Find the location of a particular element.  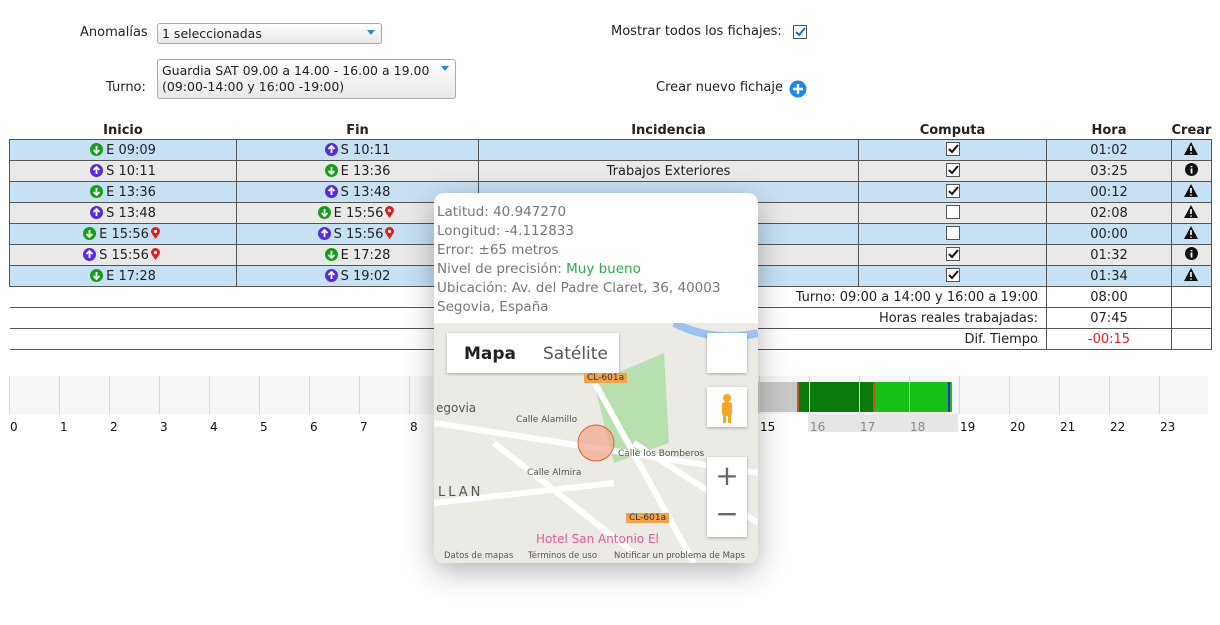

map-footer: Notificar un problema de Maps is located at coordinates (679, 556).